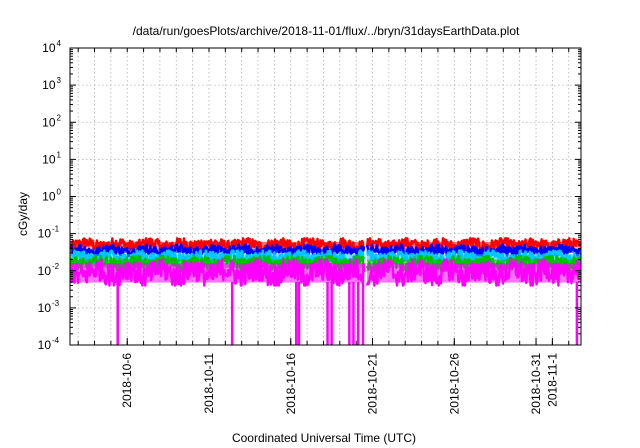  I want to click on y-tick-label-exponent: 4, so click(59, 43).